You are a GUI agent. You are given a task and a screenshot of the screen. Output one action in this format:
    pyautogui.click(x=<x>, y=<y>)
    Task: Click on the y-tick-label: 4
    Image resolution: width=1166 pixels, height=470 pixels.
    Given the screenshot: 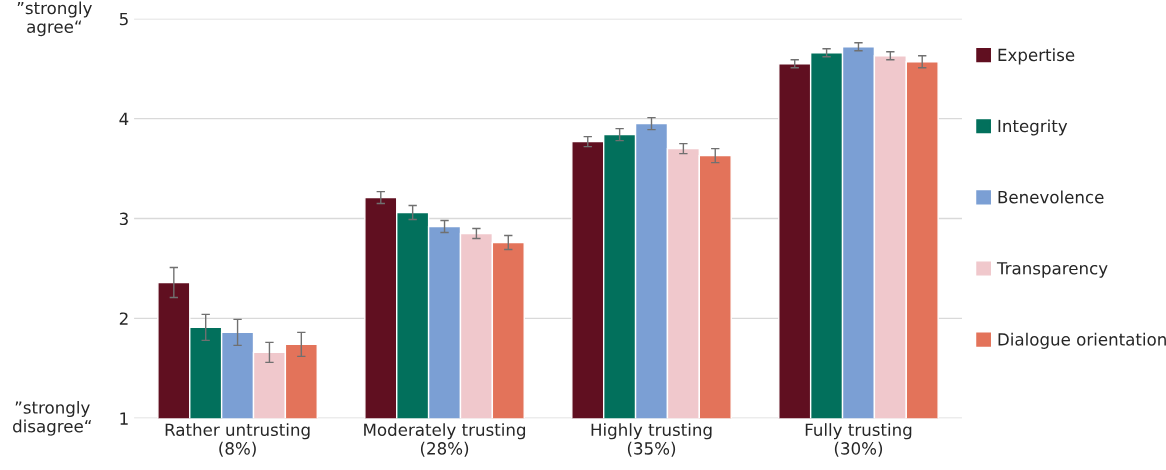 What is the action you would take?
    pyautogui.click(x=124, y=119)
    